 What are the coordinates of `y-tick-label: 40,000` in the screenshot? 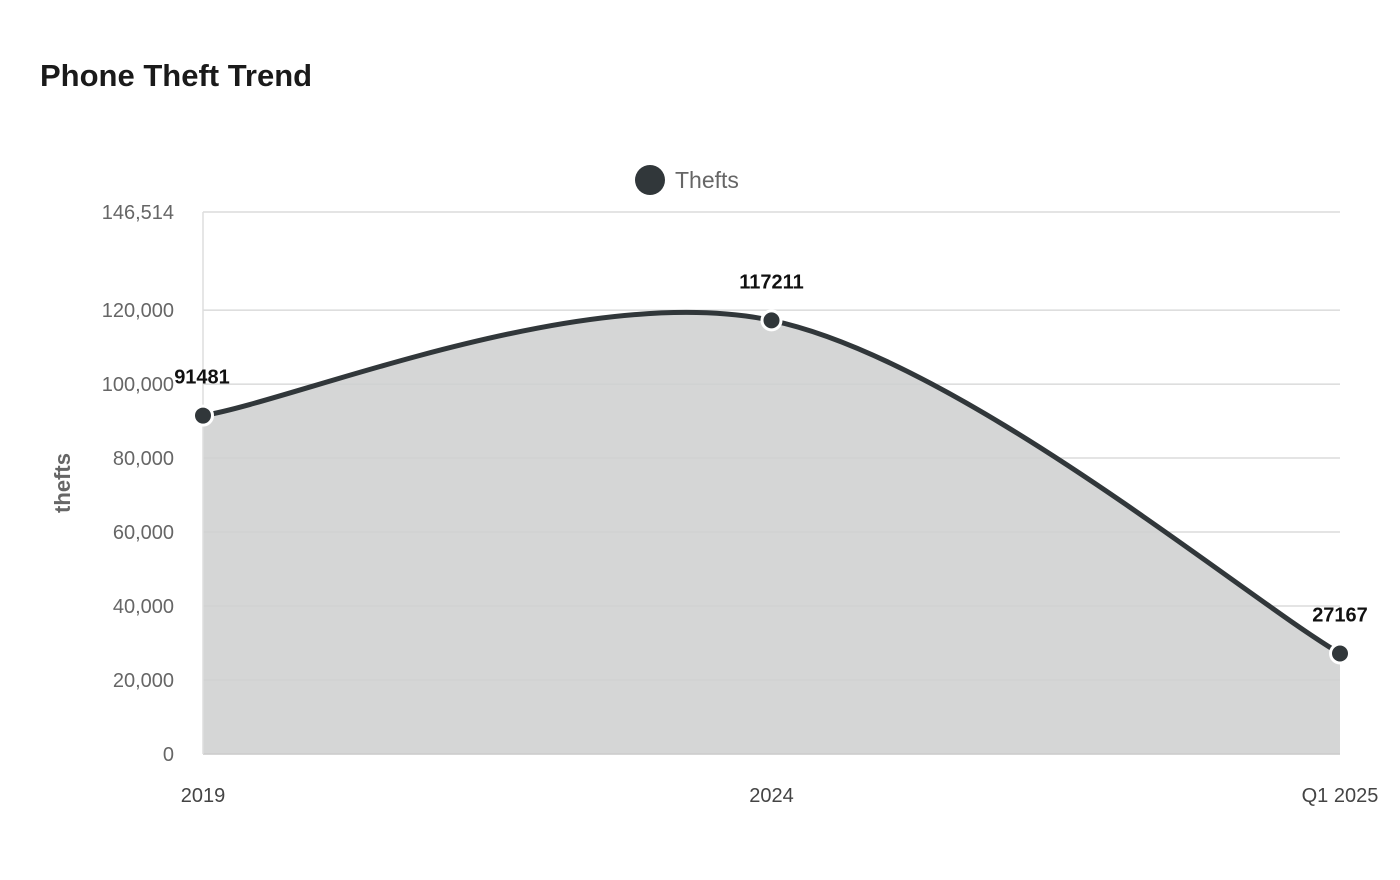 It's located at (143, 607).